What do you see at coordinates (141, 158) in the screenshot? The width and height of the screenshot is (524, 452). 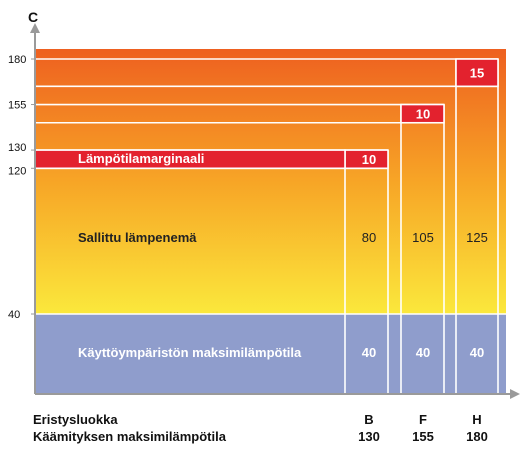 I see `series-label-margin: Lämpötilamarginaali` at bounding box center [141, 158].